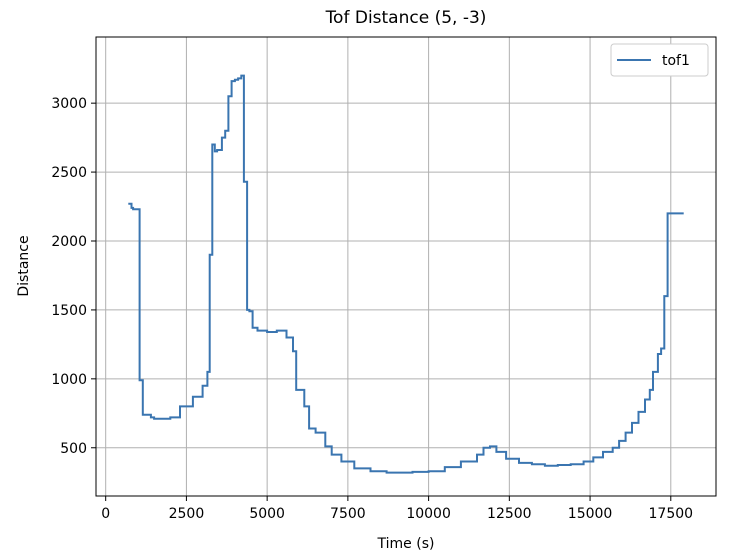 This screenshot has width=731, height=559. What do you see at coordinates (69, 380) in the screenshot?
I see `y-tick-label-1: 1000` at bounding box center [69, 380].